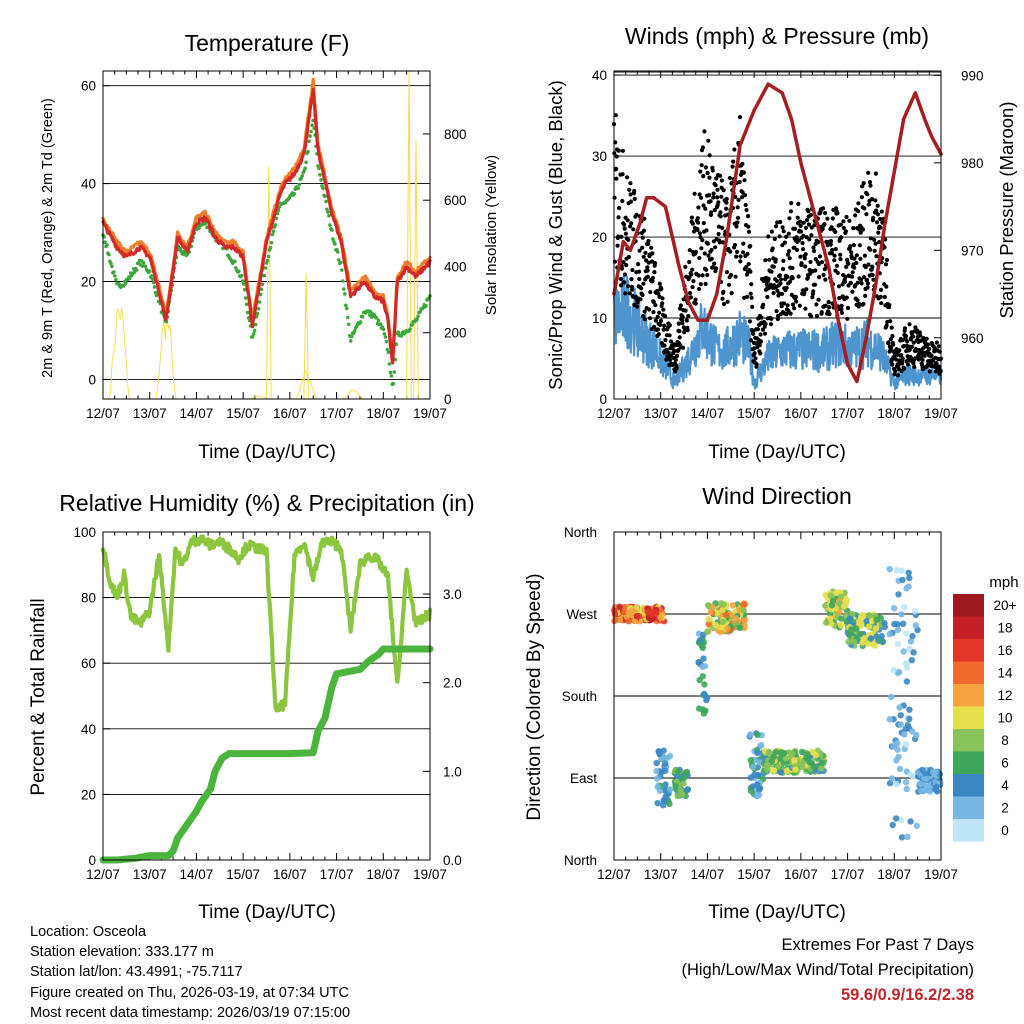 The image size is (1024, 1024). Describe the element at coordinates (848, 413) in the screenshot. I see `winds-xtick-label: 17/07` at that location.